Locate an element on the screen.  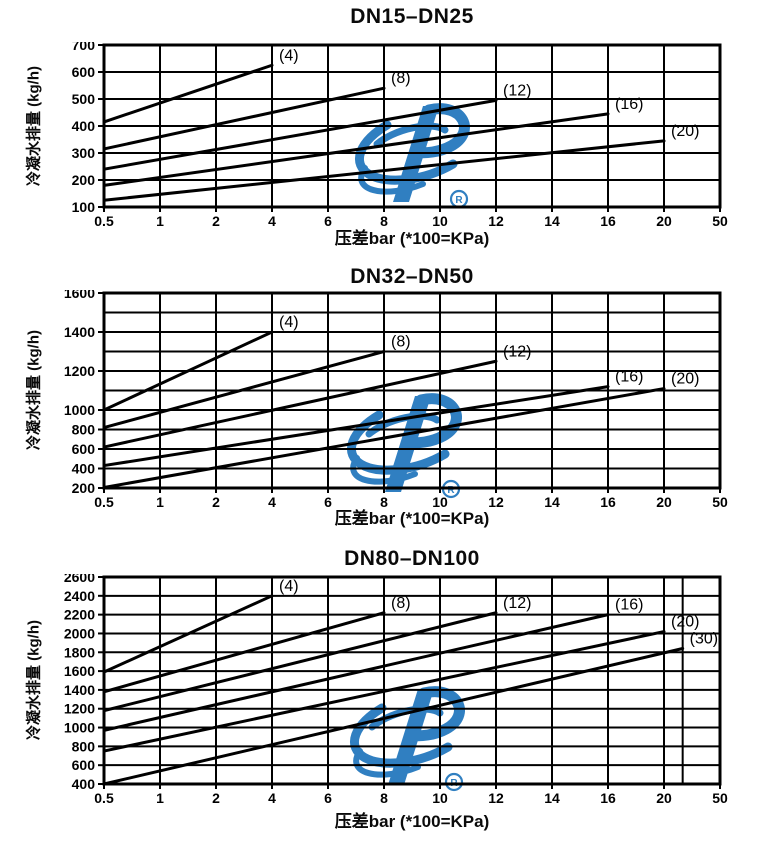
y-tick-label: 700 is located at coordinates (84, 47).